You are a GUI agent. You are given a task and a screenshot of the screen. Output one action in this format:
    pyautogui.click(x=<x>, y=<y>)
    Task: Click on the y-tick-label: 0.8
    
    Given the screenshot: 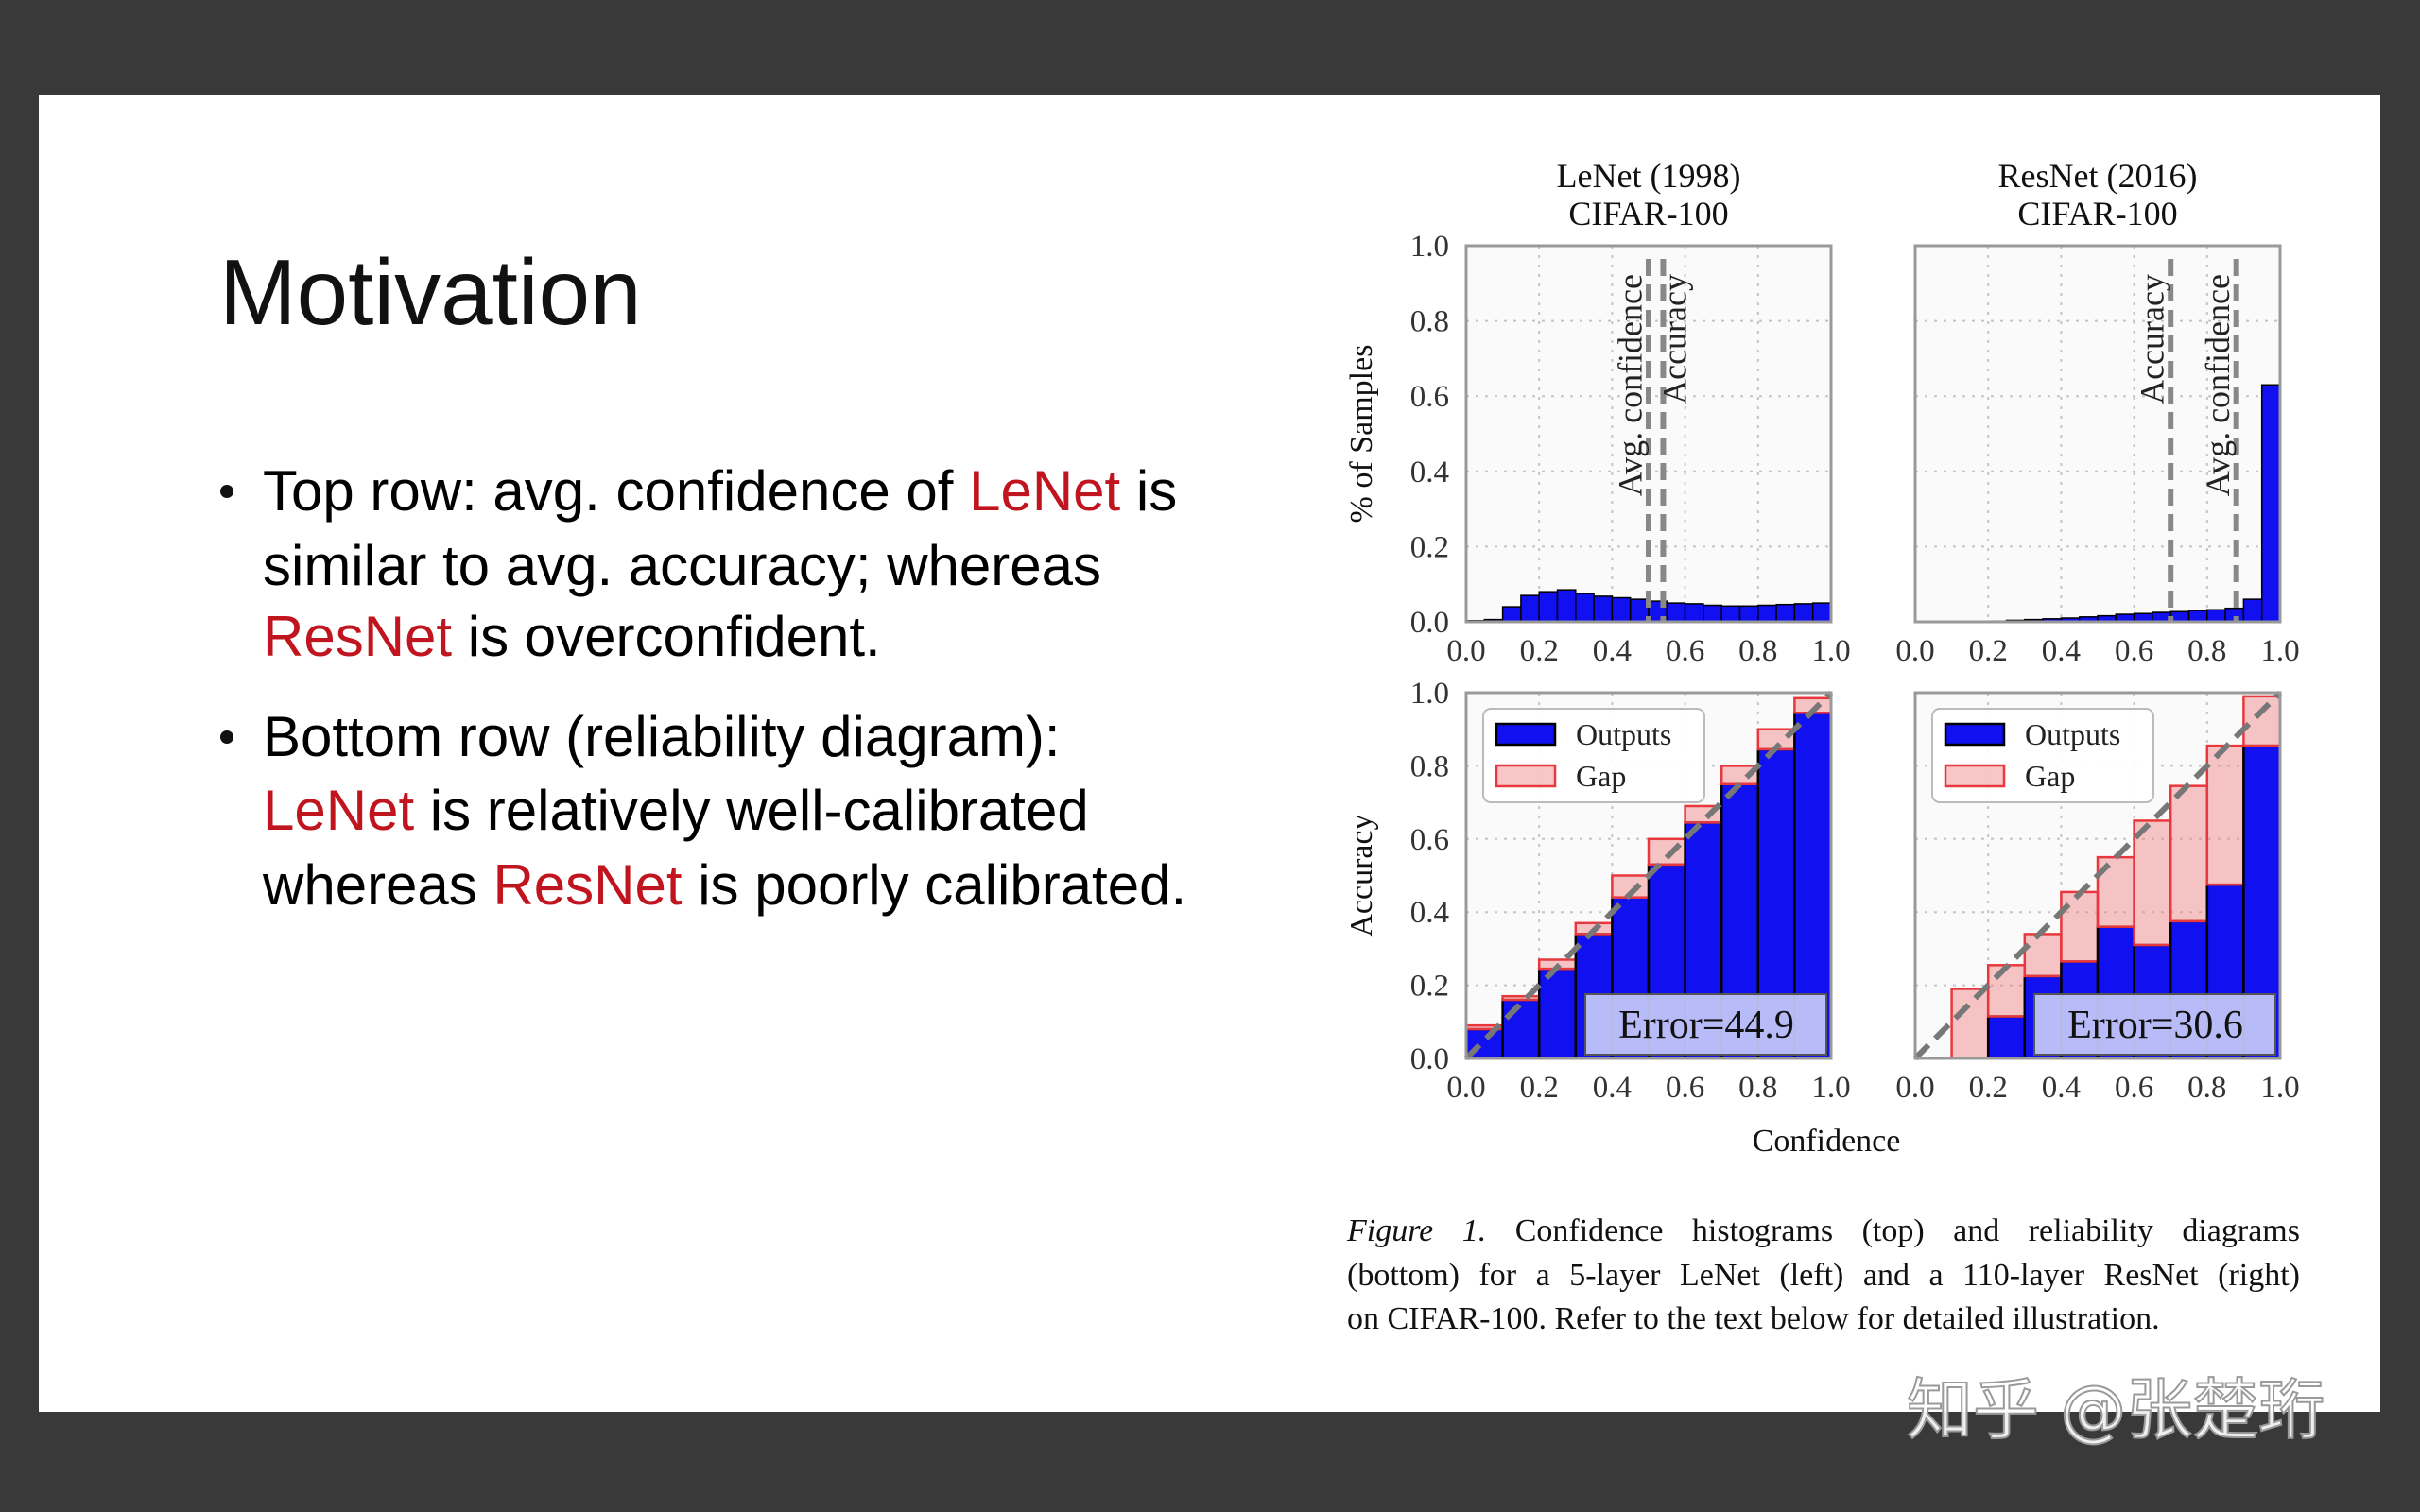 What is the action you would take?
    pyautogui.click(x=1430, y=766)
    